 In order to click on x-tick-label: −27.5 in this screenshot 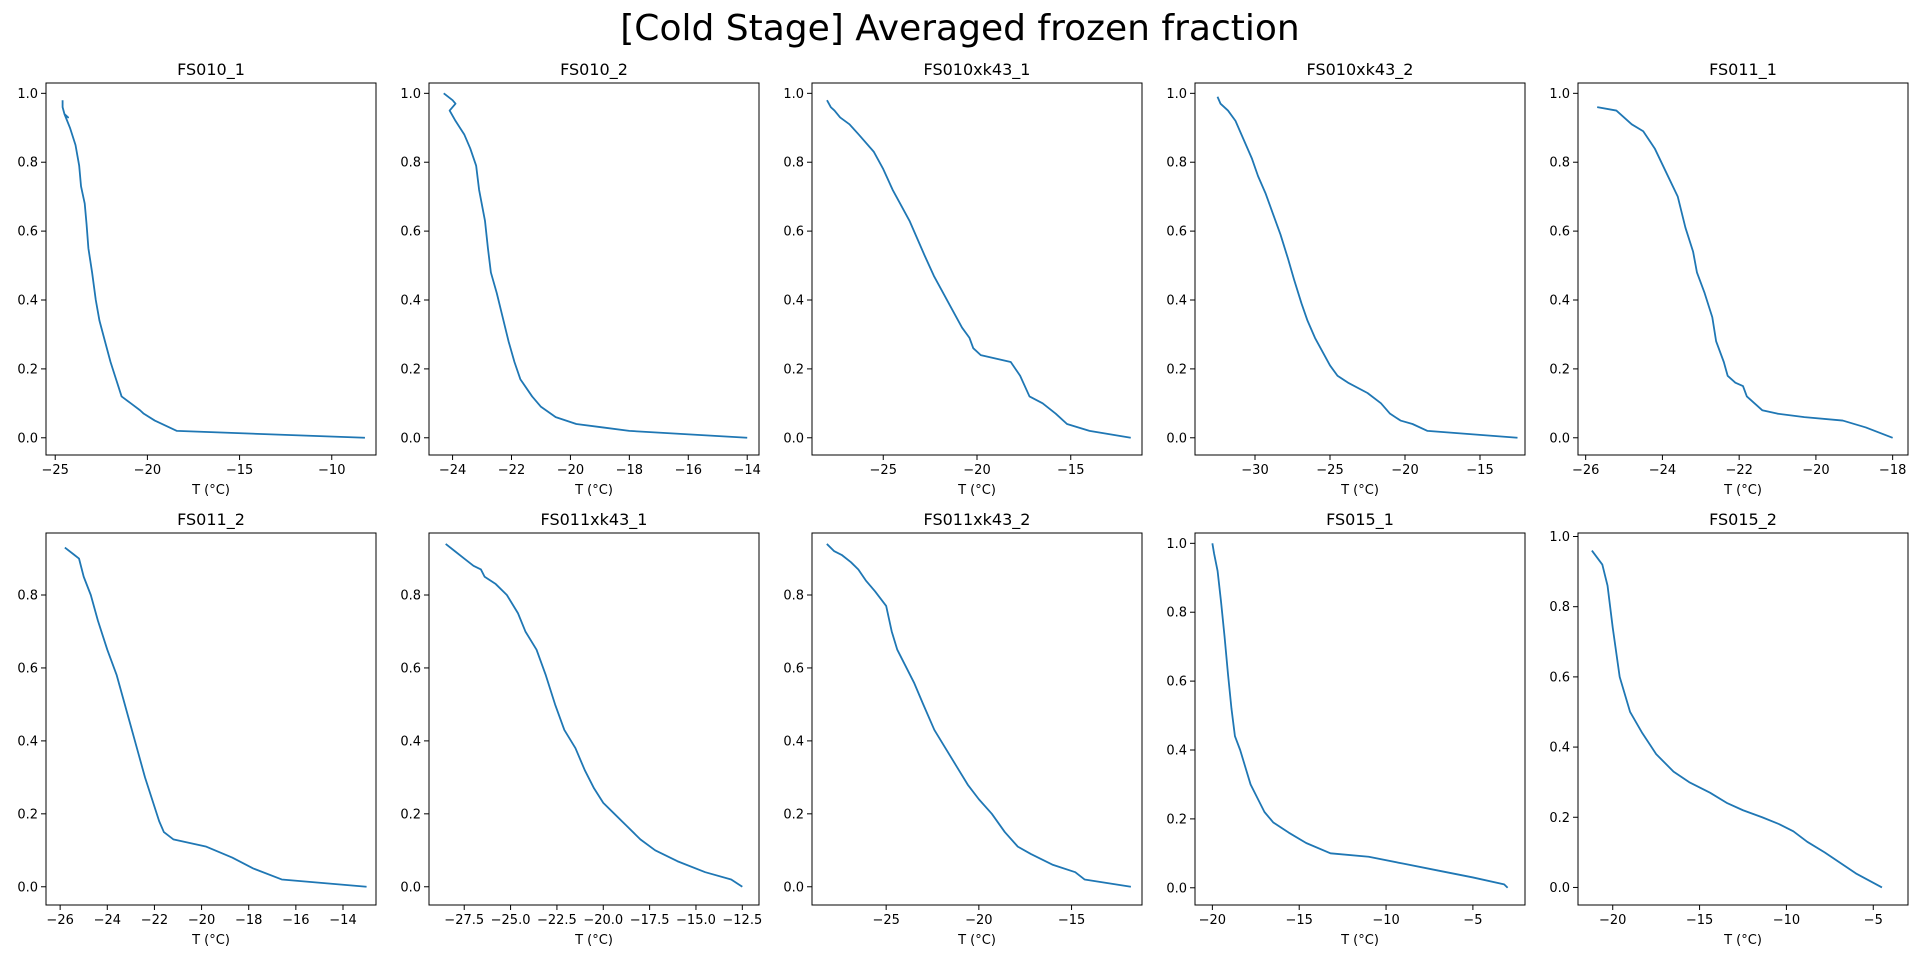, I will do `click(464, 920)`.